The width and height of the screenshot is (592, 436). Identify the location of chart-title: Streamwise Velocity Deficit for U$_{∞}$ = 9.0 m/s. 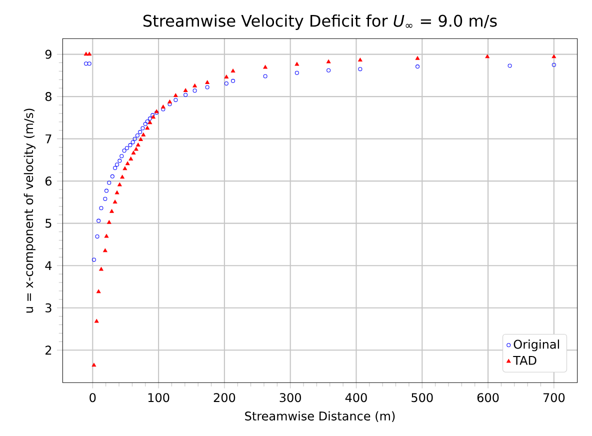
(320, 22).